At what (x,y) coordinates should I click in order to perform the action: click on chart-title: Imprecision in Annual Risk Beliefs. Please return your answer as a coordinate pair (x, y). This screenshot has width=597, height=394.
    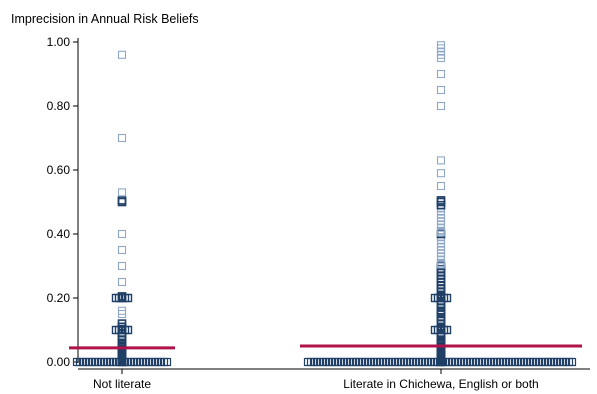
    Looking at the image, I should click on (105, 19).